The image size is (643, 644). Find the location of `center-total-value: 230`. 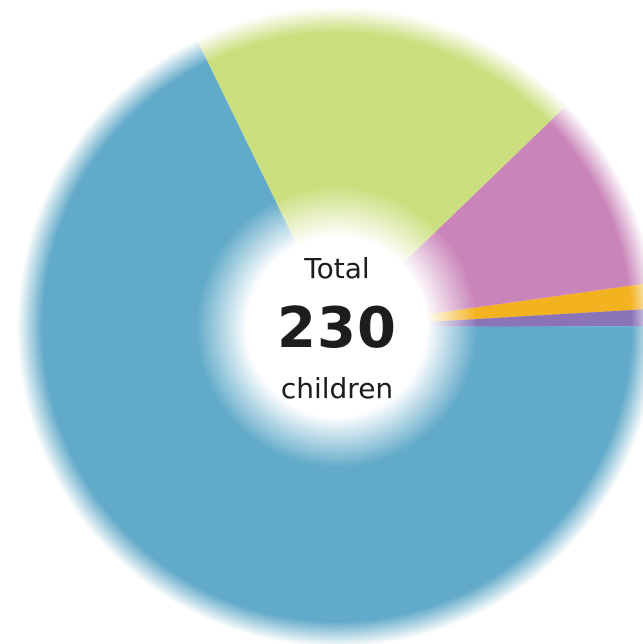

center-total-value: 230 is located at coordinates (337, 328).